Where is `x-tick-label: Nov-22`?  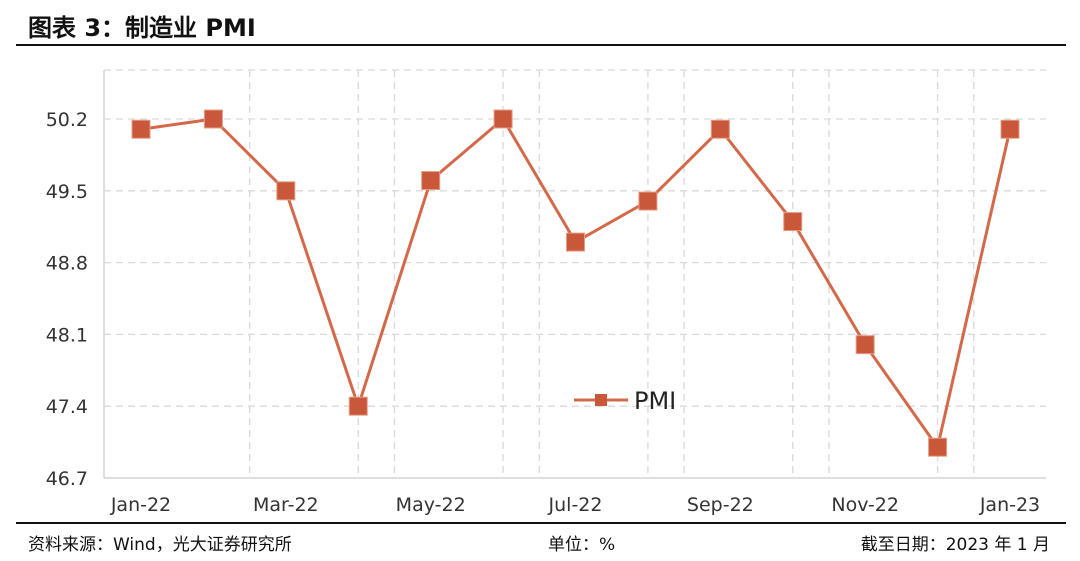
x-tick-label: Nov-22 is located at coordinates (865, 505).